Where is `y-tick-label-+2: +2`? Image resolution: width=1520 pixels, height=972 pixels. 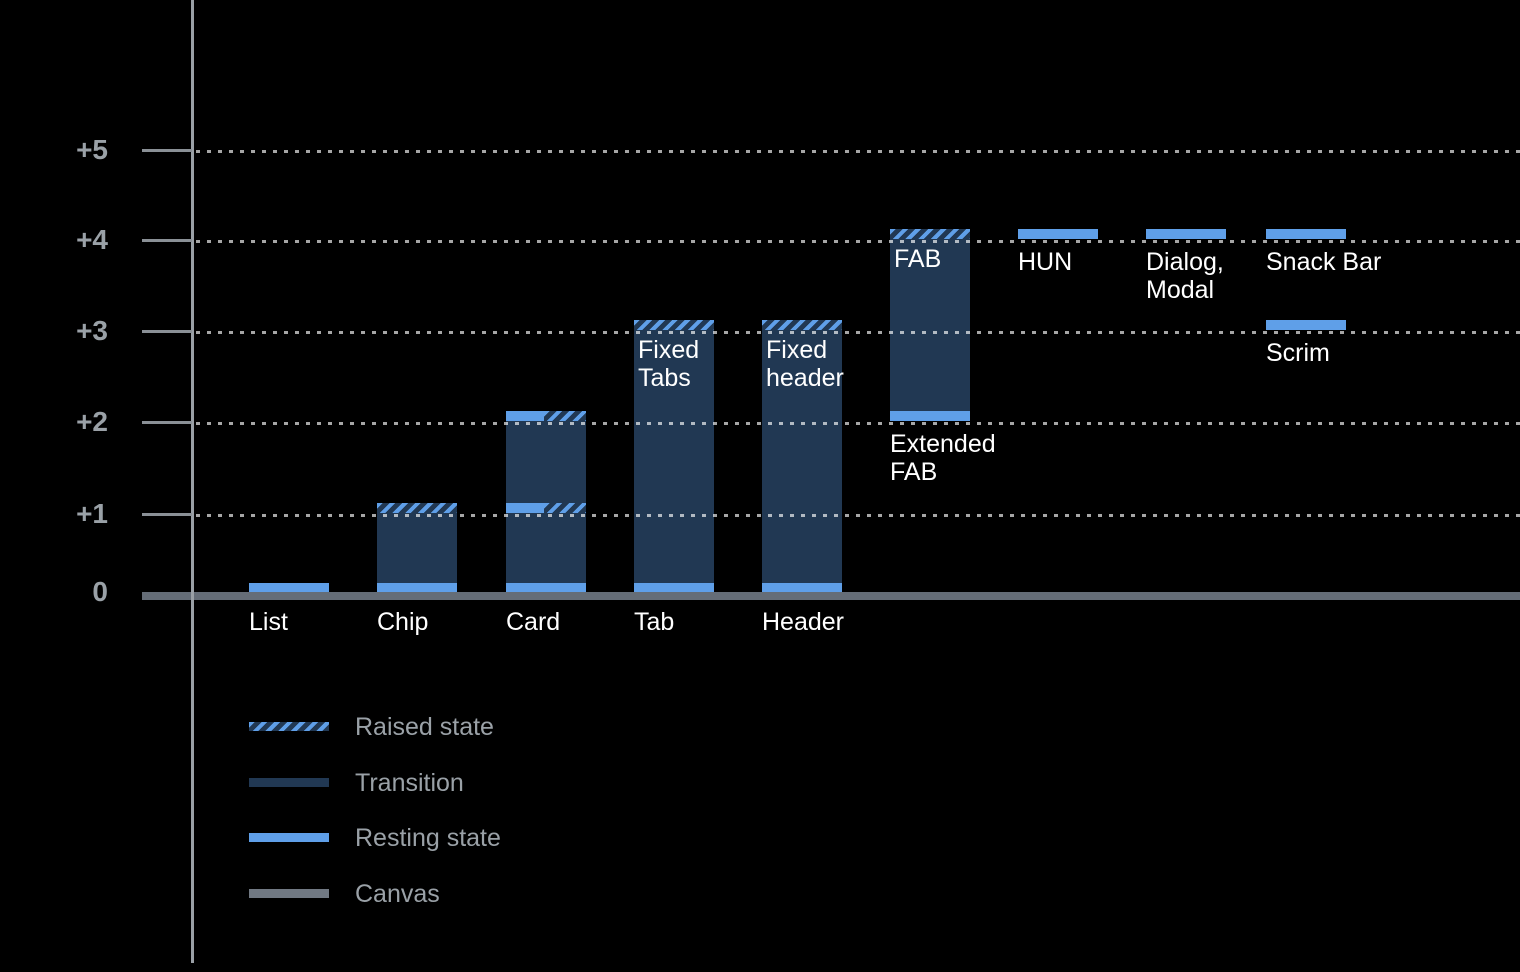
y-tick-label-+2: +2 is located at coordinates (92, 421).